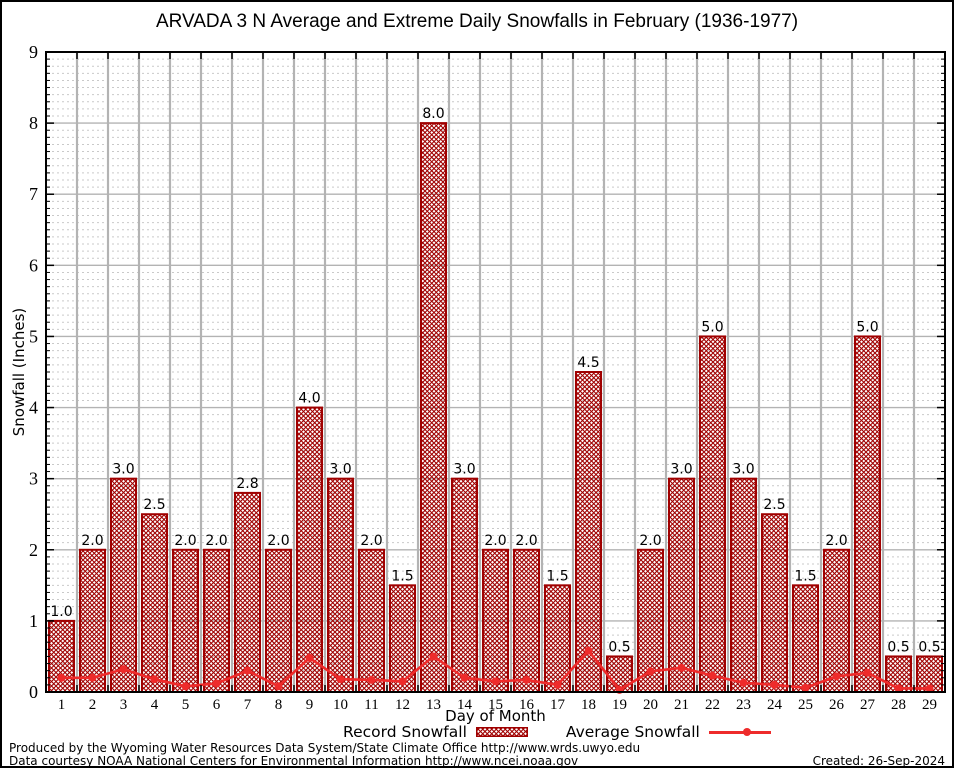  Describe the element at coordinates (837, 705) in the screenshot. I see `x-tick-label: 26` at that location.